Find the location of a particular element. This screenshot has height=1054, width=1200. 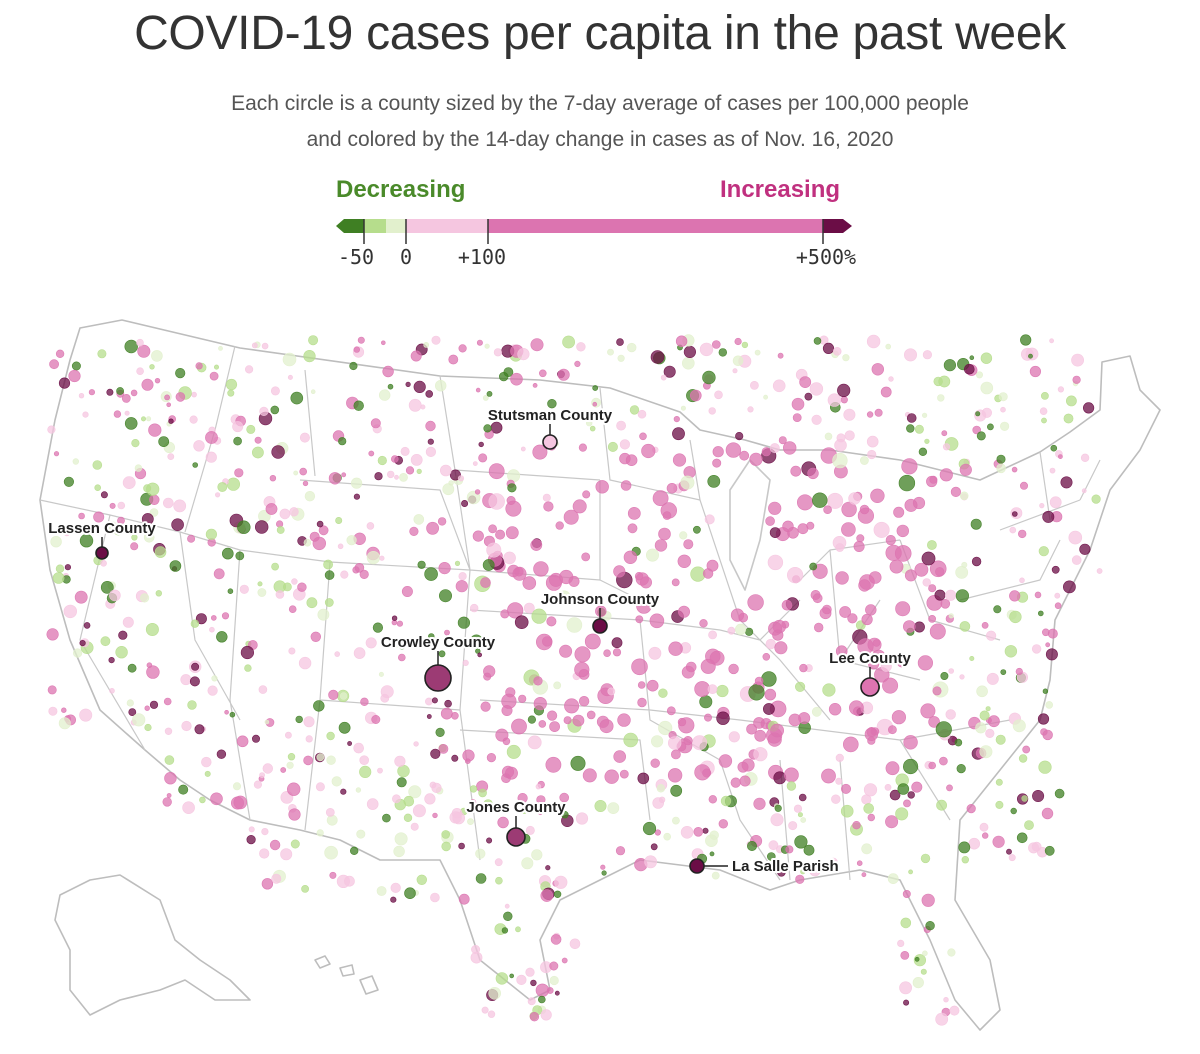

crowley-county-circle is located at coordinates (438, 678).